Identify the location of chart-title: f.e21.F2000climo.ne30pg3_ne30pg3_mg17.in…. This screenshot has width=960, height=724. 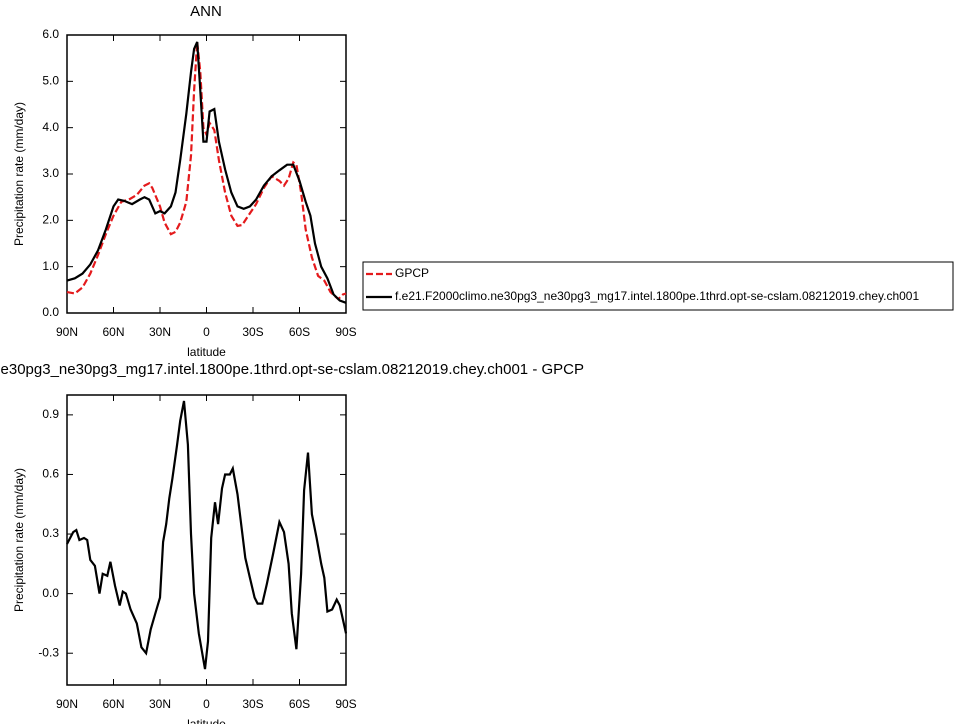
(292, 369).